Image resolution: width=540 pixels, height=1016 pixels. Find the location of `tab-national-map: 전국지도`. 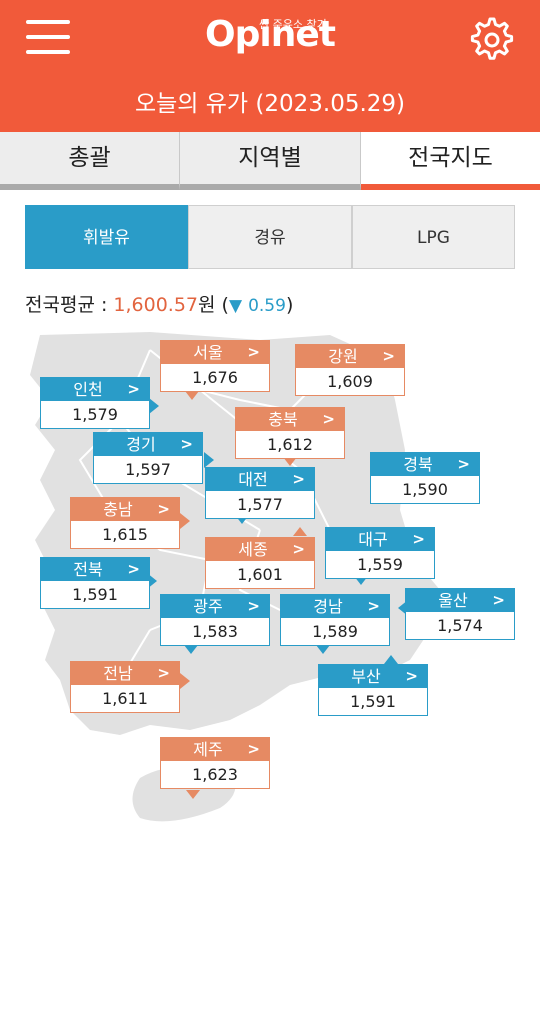

tab-national-map: 전국지도 is located at coordinates (450, 161).